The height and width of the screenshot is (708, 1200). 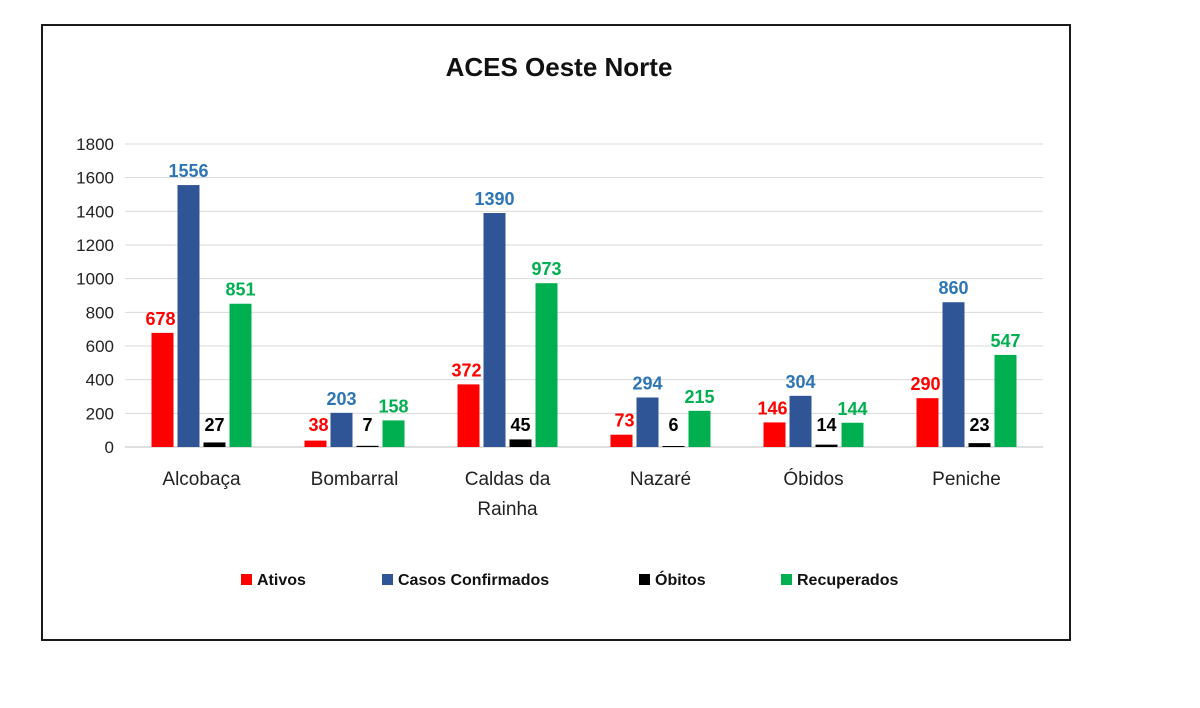 I want to click on y-tick-label: 1000, so click(x=95, y=279).